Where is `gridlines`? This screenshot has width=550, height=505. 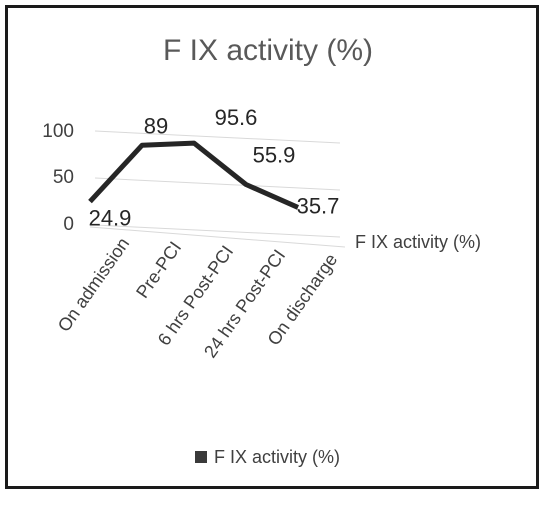 gridlines is located at coordinates (217, 189).